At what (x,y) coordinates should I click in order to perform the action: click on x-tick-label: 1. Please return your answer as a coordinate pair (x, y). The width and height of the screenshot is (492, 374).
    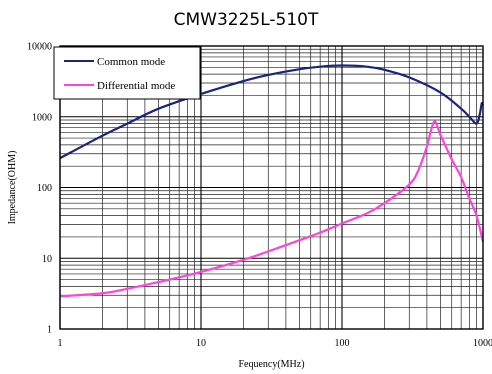
    Looking at the image, I should click on (60, 343).